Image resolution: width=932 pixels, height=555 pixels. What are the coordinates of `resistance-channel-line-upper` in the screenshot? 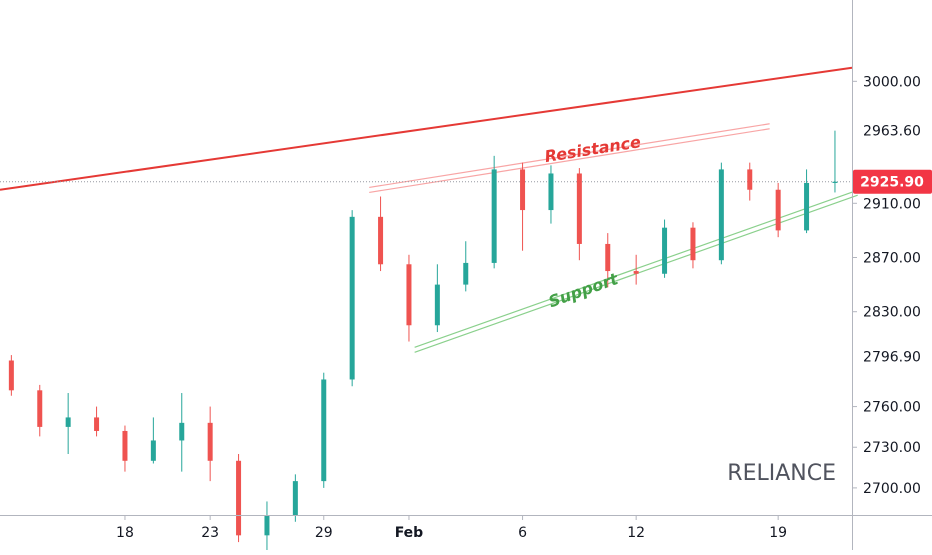 It's located at (569, 156).